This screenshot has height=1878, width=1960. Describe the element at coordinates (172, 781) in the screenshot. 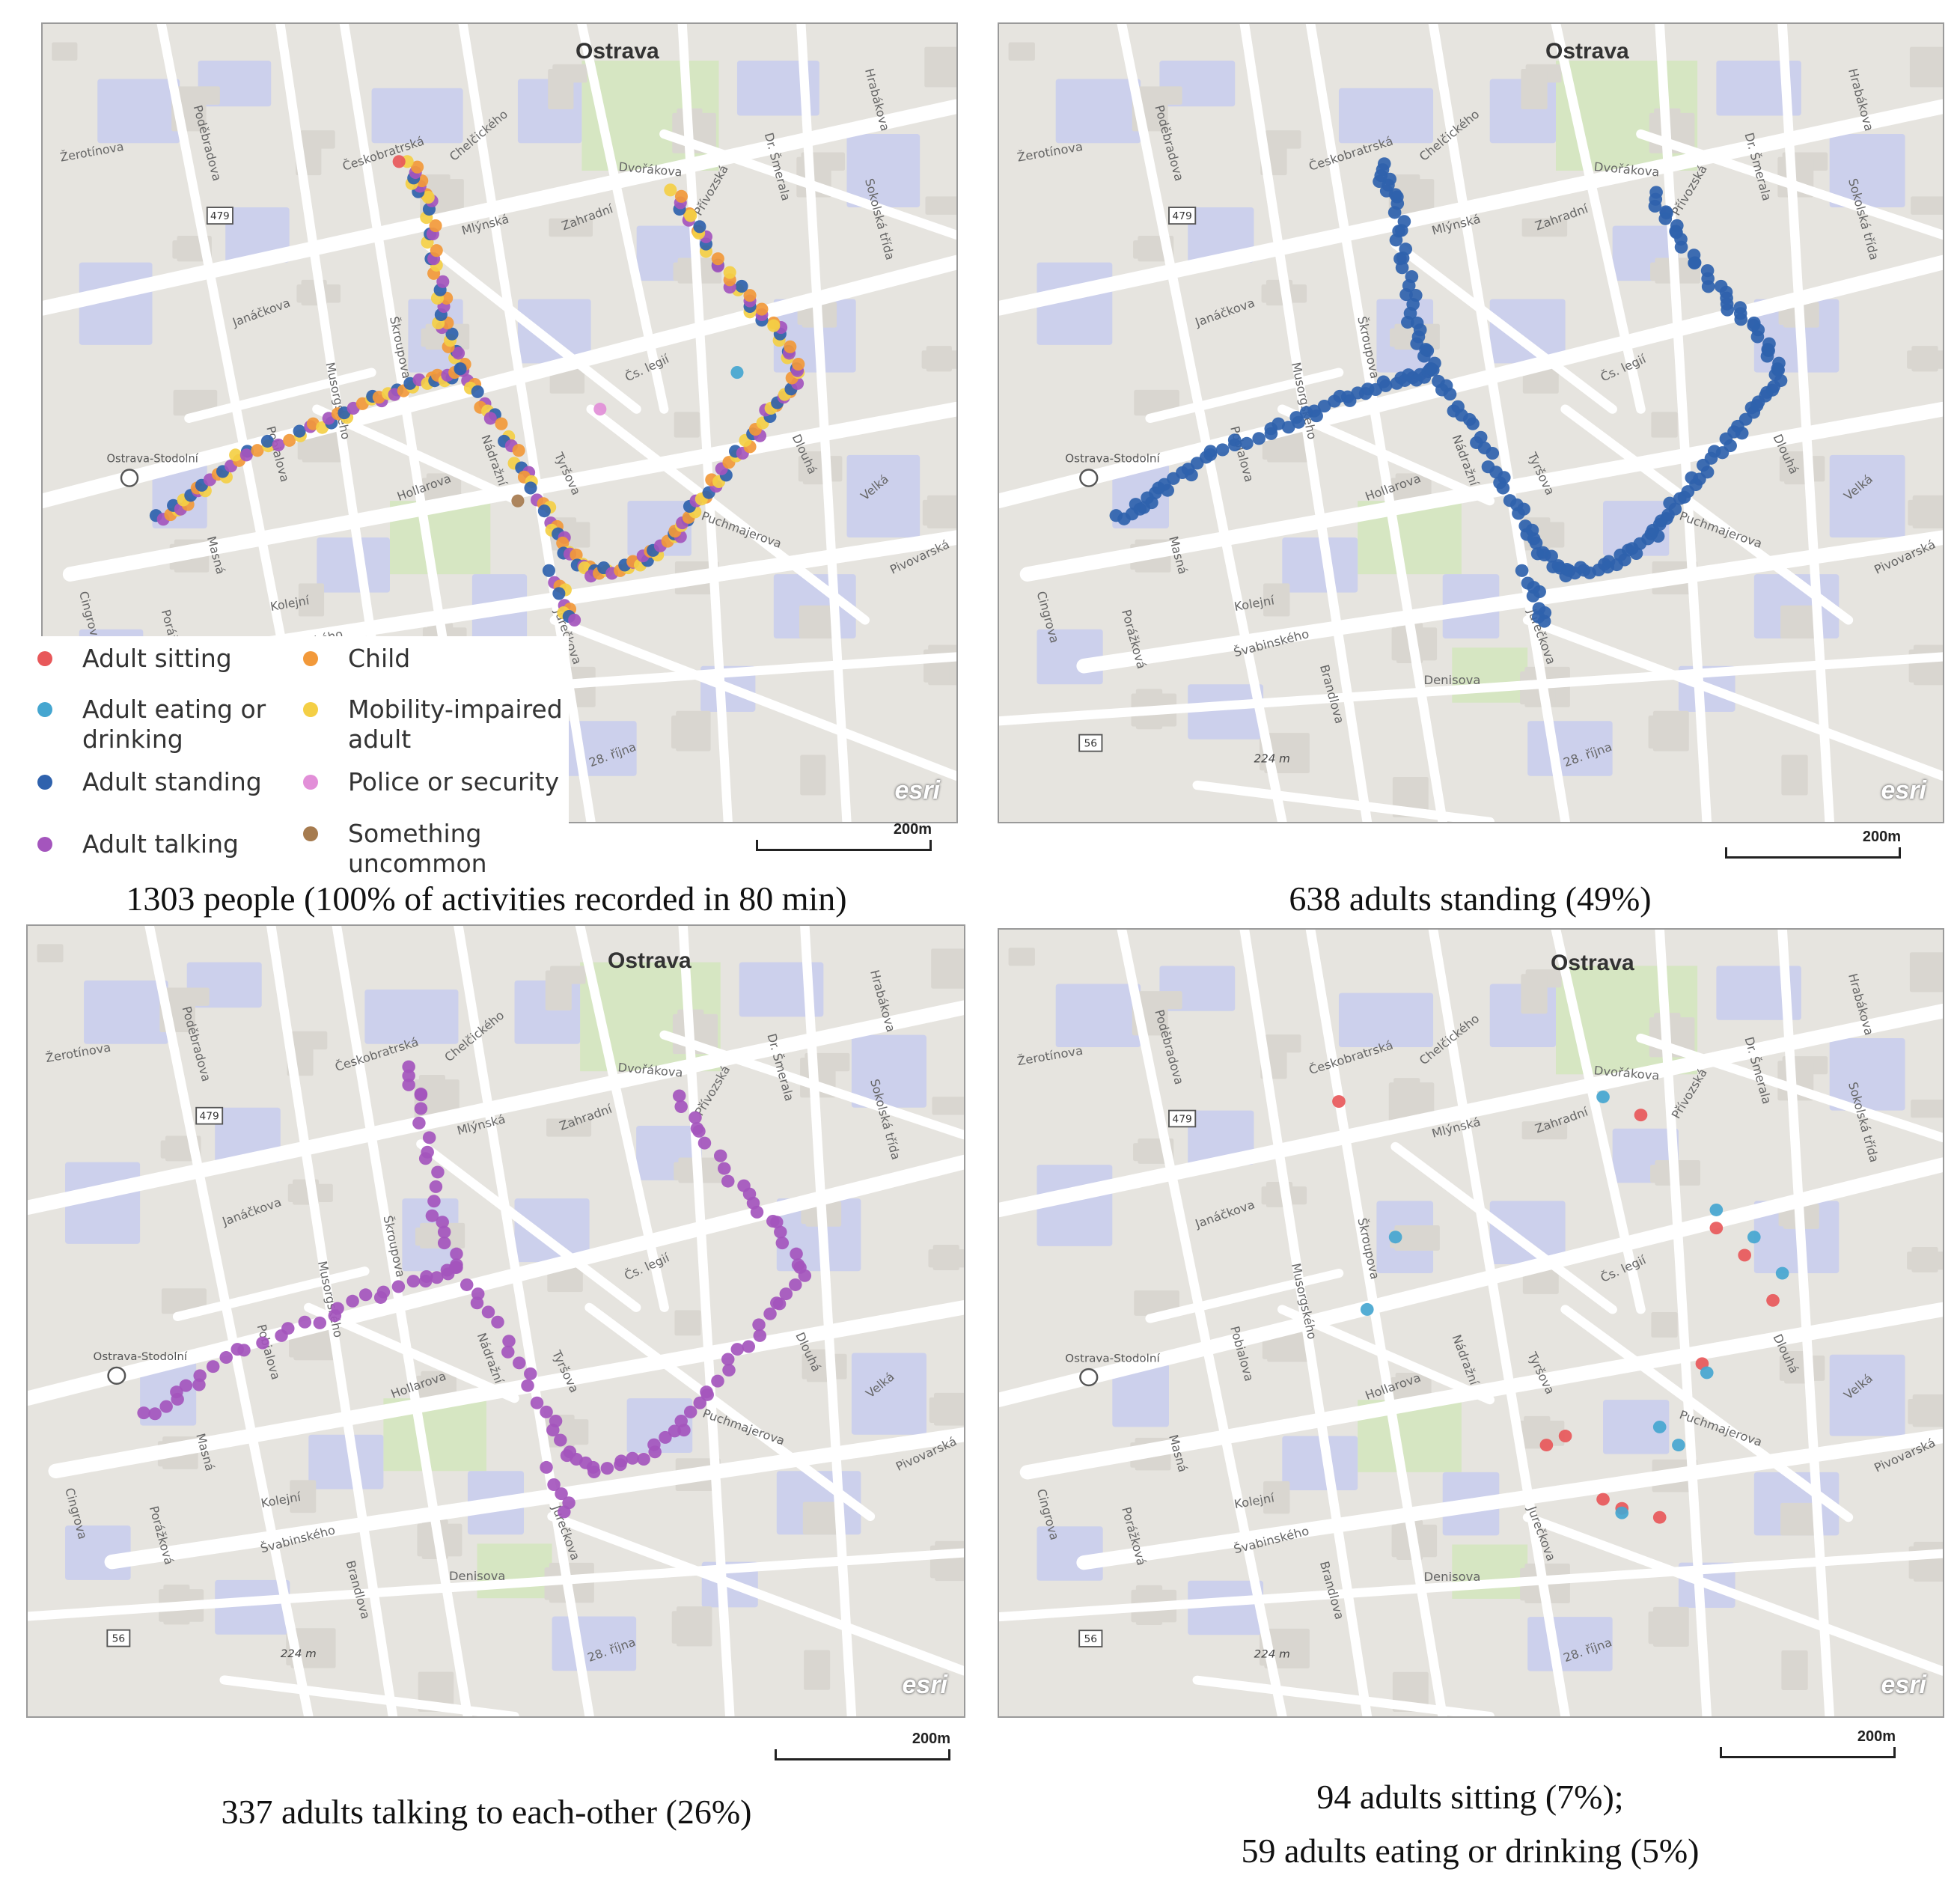

I see `legend-label: Adult standing` at that location.